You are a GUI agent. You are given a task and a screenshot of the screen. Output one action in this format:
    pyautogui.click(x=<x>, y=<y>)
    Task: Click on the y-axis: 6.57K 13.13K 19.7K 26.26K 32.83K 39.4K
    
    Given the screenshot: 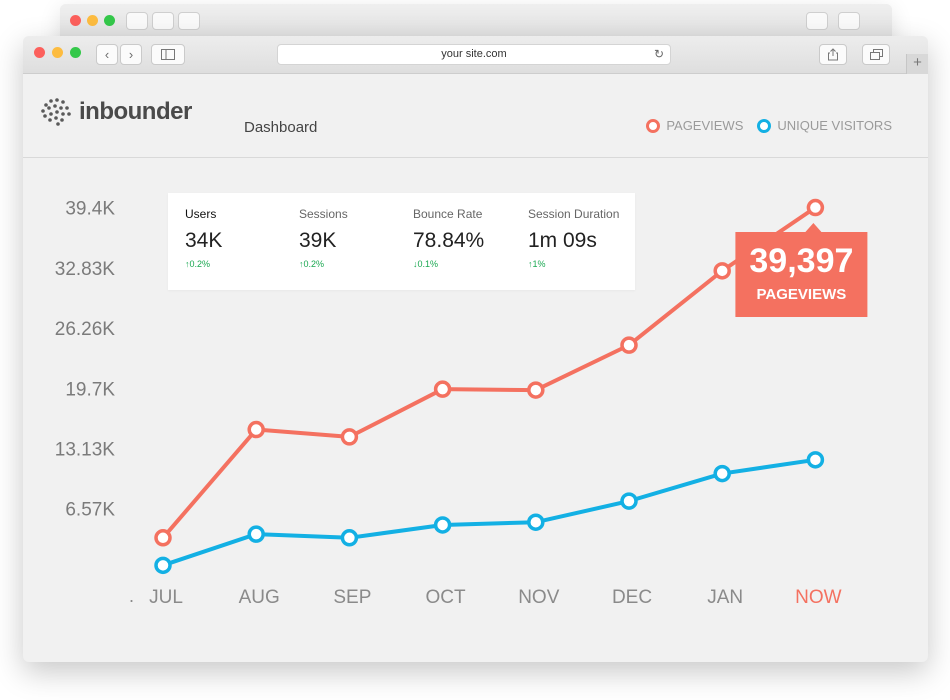 What is the action you would take?
    pyautogui.click(x=85, y=360)
    